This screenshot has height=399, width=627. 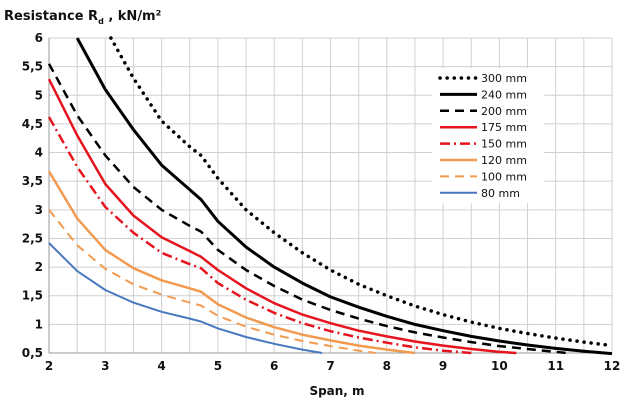 What do you see at coordinates (32, 181) in the screenshot?
I see `y-tick-label: 3,5` at bounding box center [32, 181].